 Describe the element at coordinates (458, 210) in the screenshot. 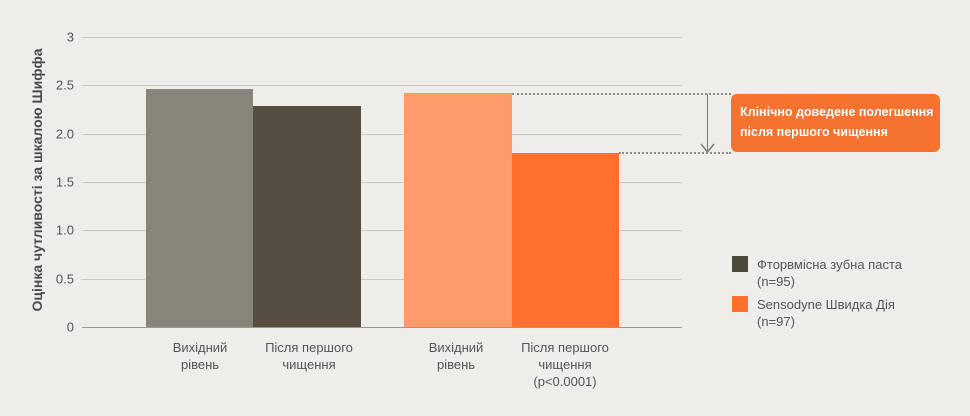

I see `bar-sensodyne-baseline` at that location.